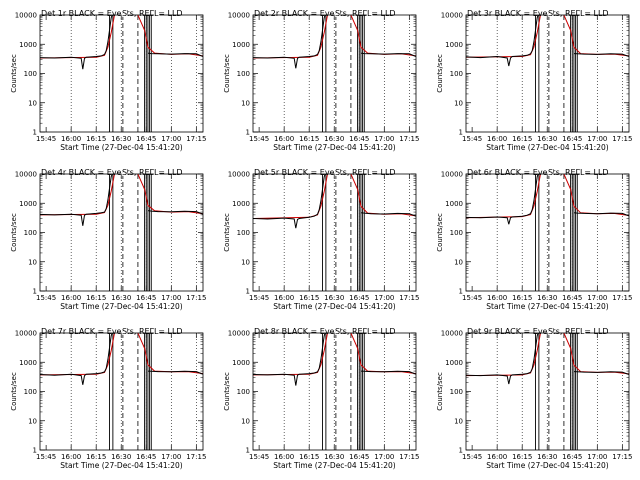 This screenshot has height=480, width=640. Describe the element at coordinates (325, 172) in the screenshot. I see `panel-title: Det 5r BLACK = Events, RED = LLD` at that location.